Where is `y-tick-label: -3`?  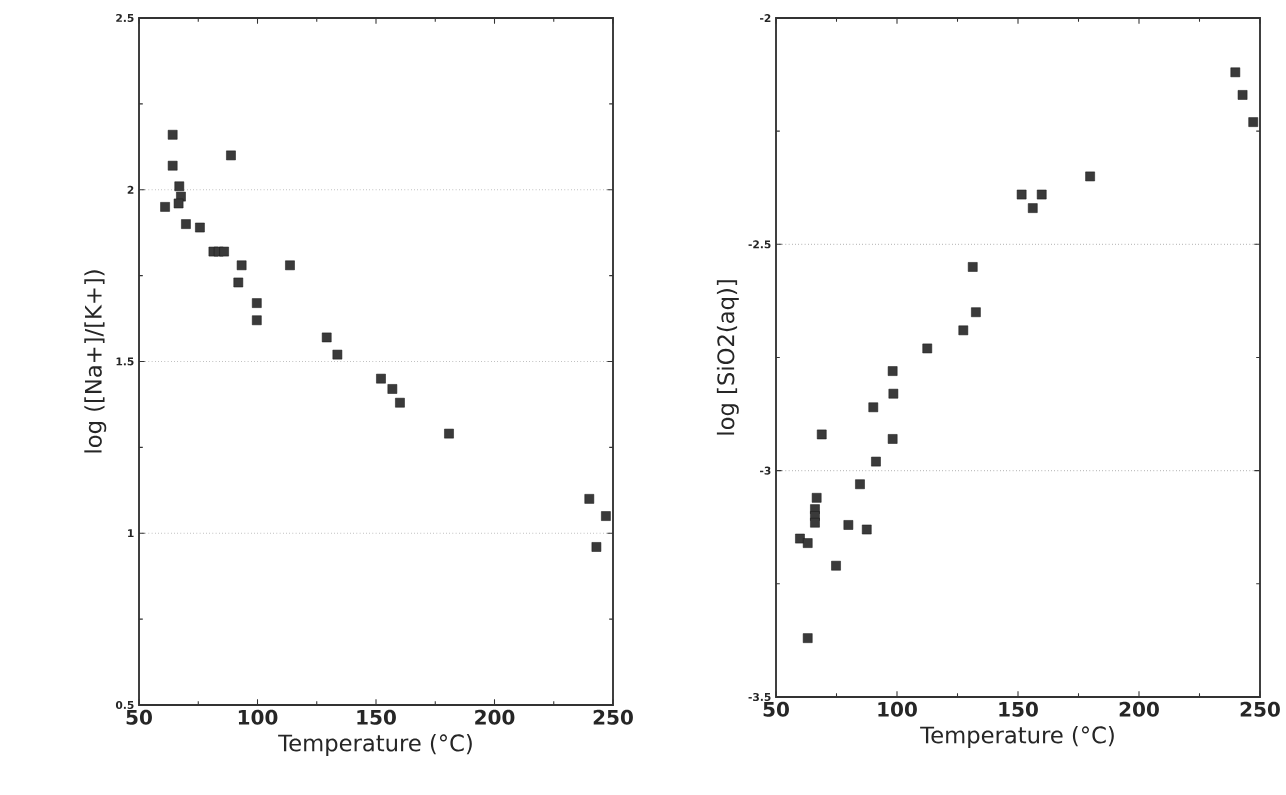 y-tick-label: -3 is located at coordinates (765, 470).